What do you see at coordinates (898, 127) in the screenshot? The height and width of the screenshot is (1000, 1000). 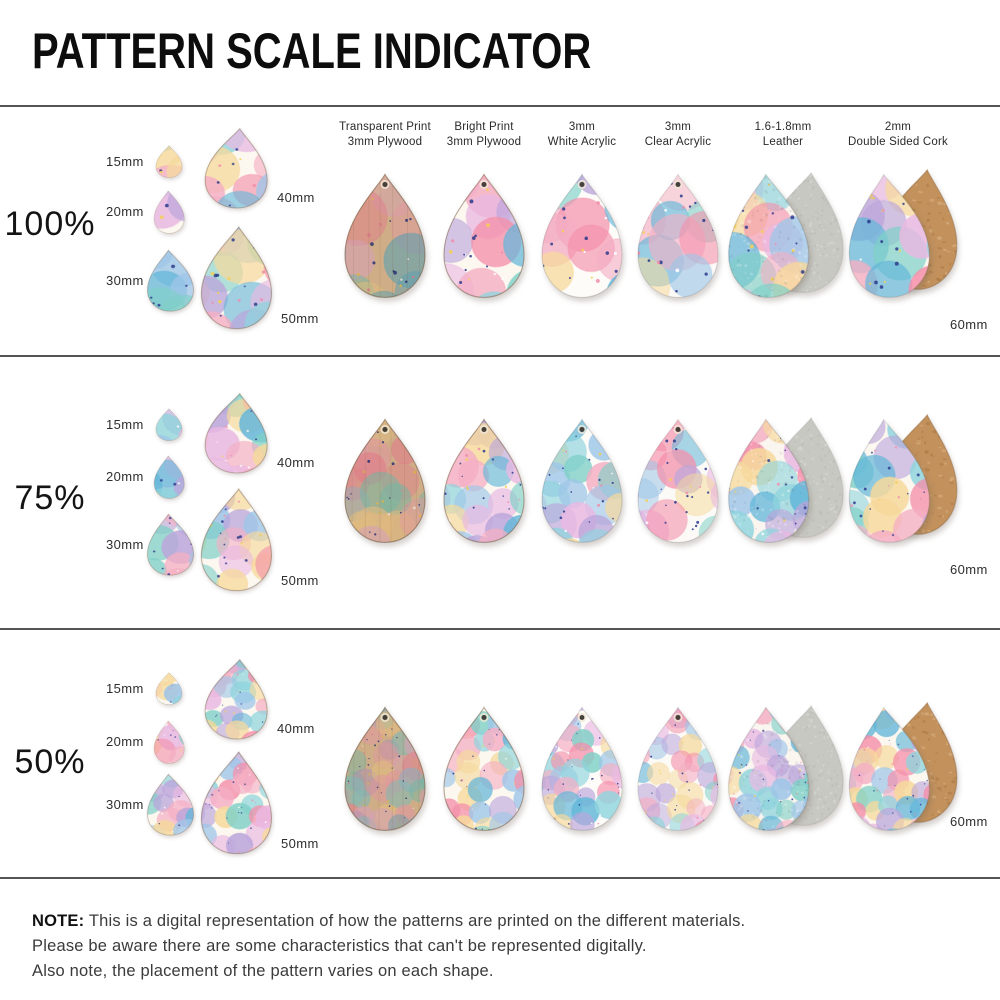 I see `material-header-line-1: 2mm` at bounding box center [898, 127].